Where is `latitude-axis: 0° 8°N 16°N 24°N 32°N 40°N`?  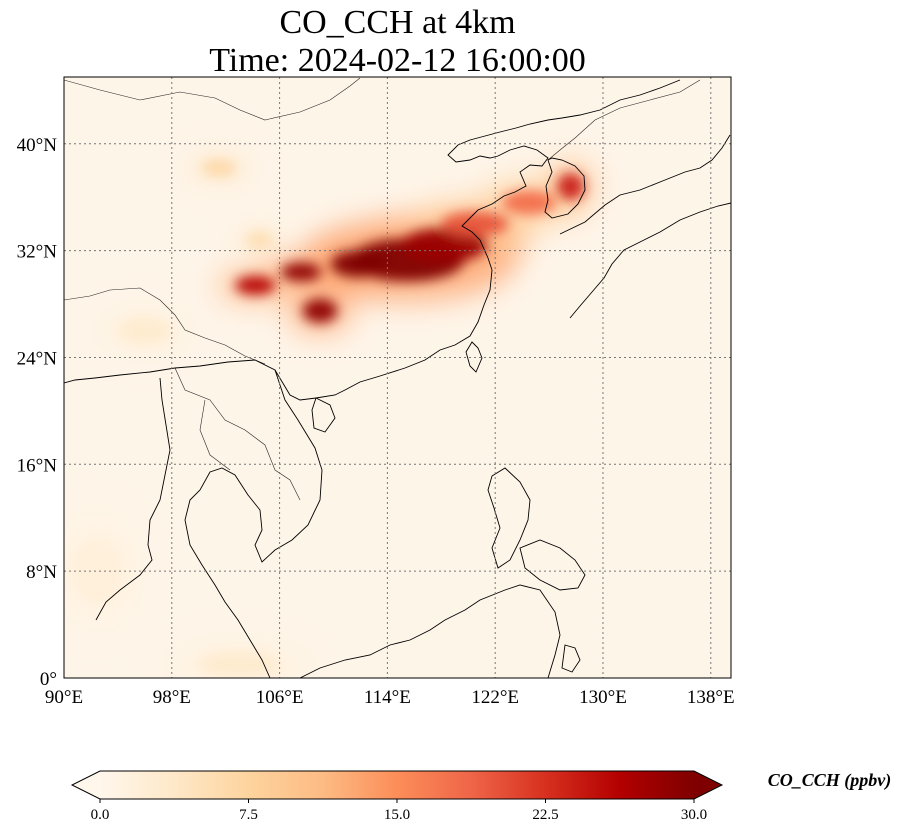 latitude-axis: 0° 8°N 16°N 24°N 32°N 40°N is located at coordinates (37, 412).